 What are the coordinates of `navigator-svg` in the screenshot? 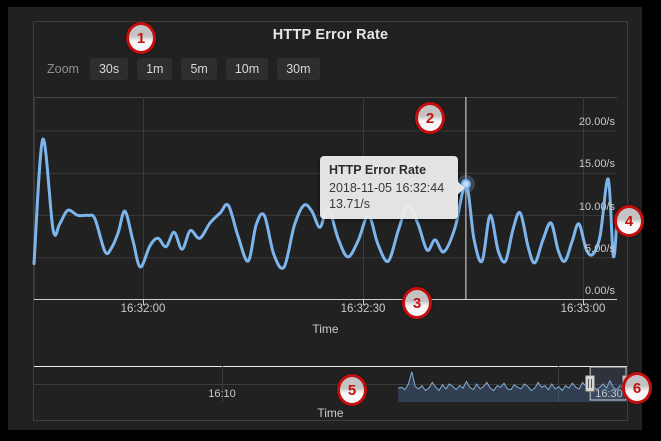 It's located at (331, 384).